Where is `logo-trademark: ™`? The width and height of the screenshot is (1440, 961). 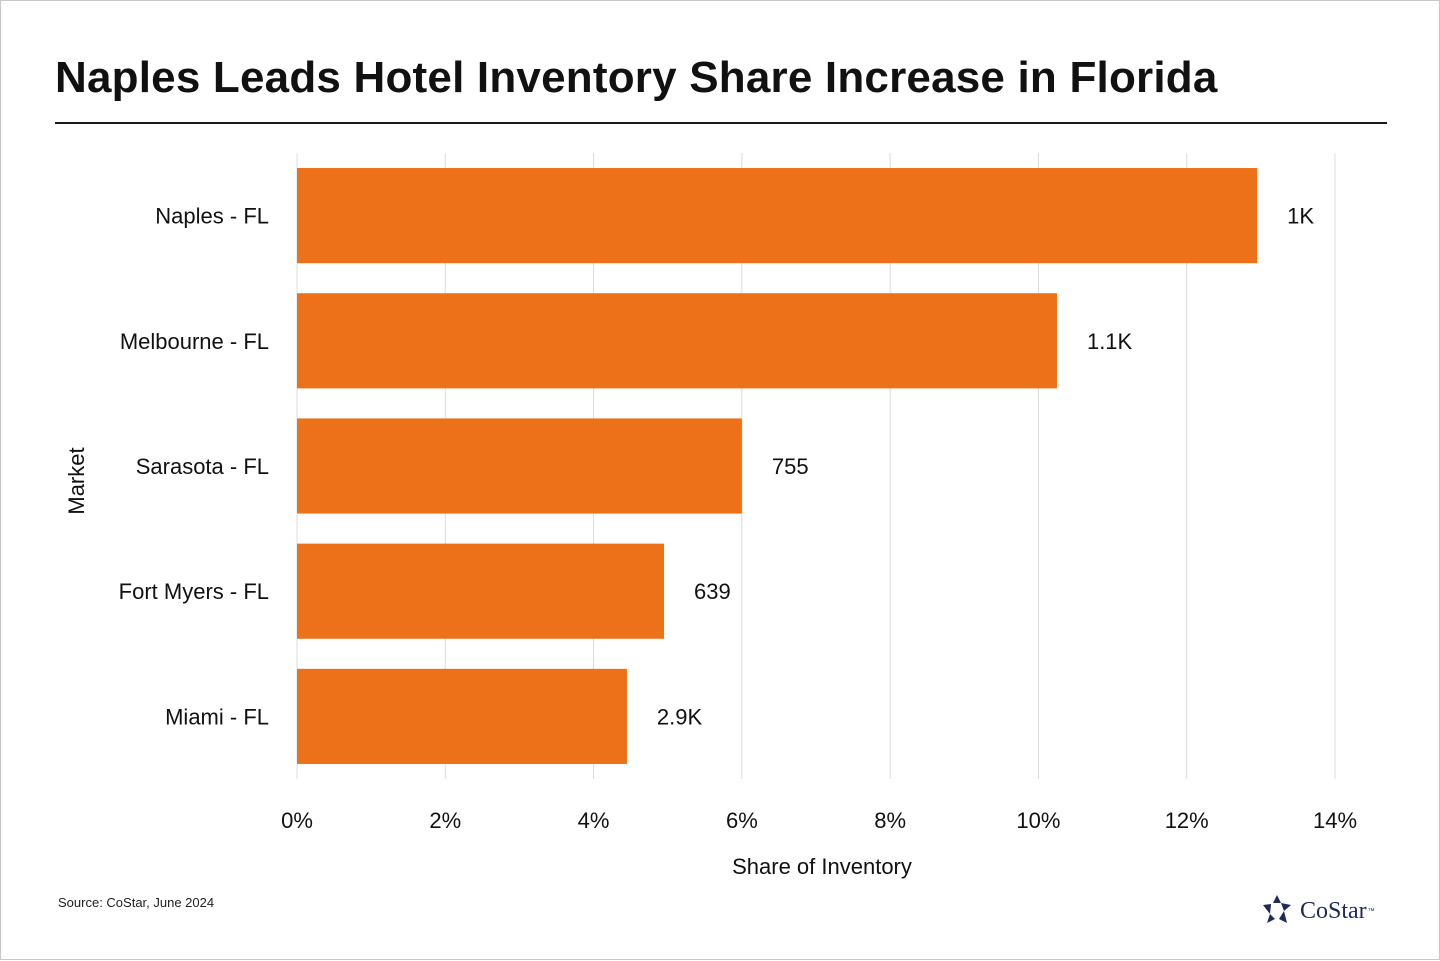
logo-trademark: ™ is located at coordinates (1371, 911).